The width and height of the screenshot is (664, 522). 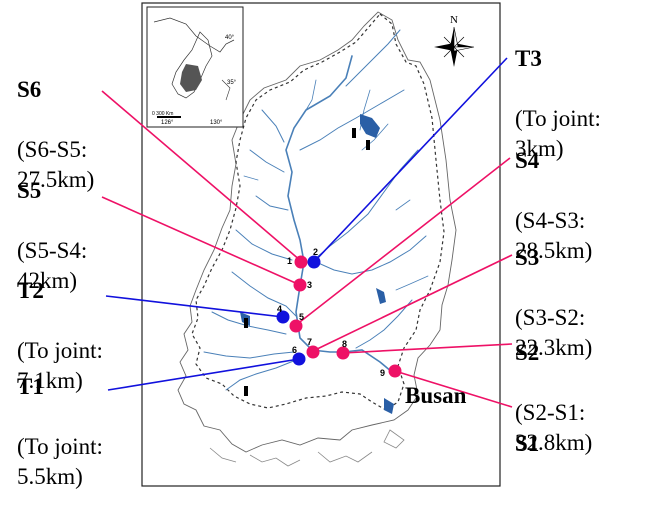 I want to click on station-number: 6, so click(x=294, y=350).